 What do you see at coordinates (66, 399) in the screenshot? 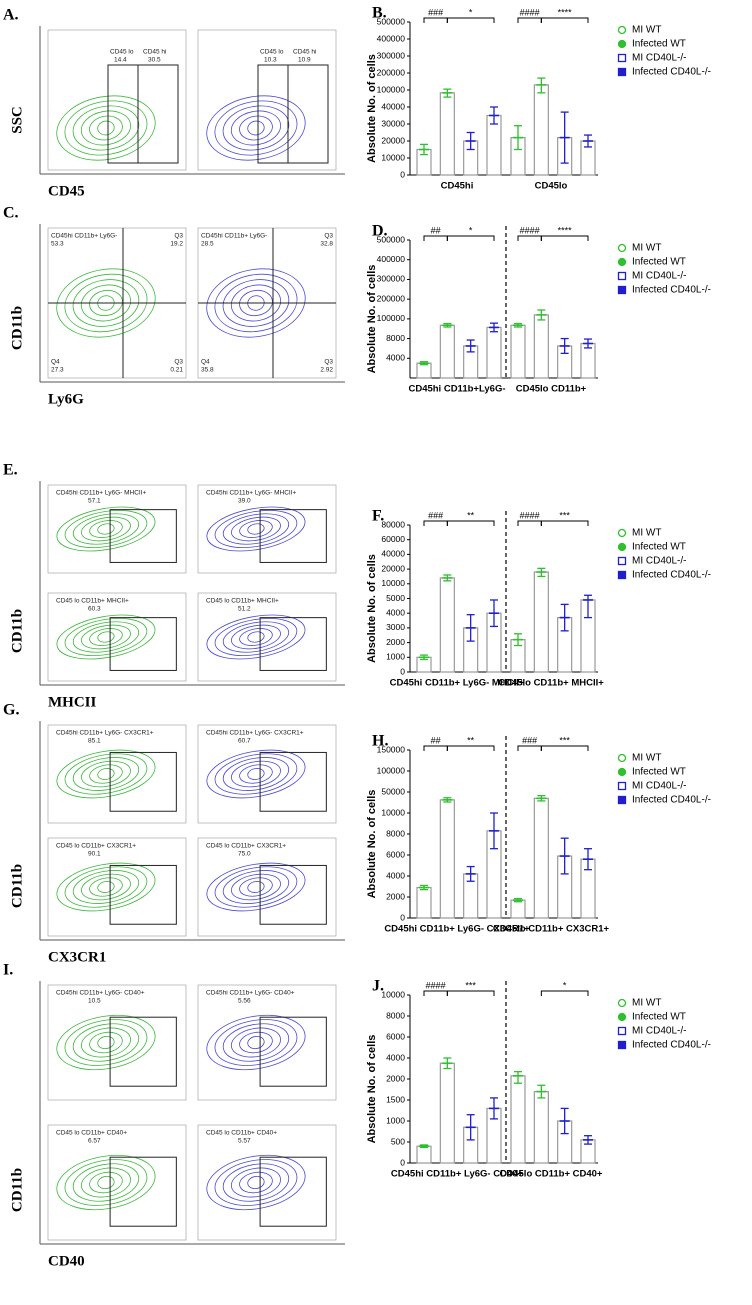
I see `x-axis-label: Ly6G` at bounding box center [66, 399].